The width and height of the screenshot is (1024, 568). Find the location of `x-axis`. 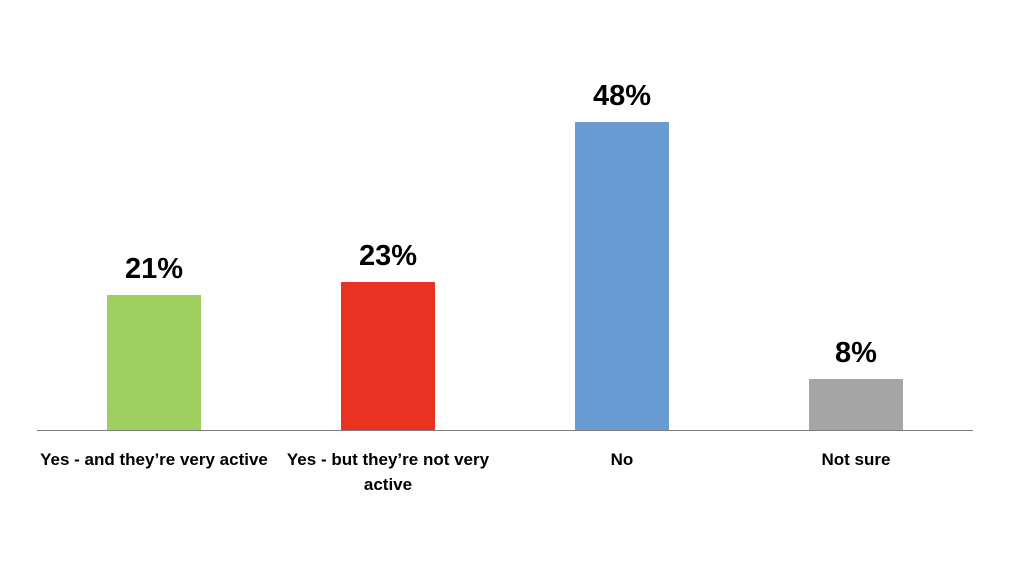

x-axis is located at coordinates (505, 430).